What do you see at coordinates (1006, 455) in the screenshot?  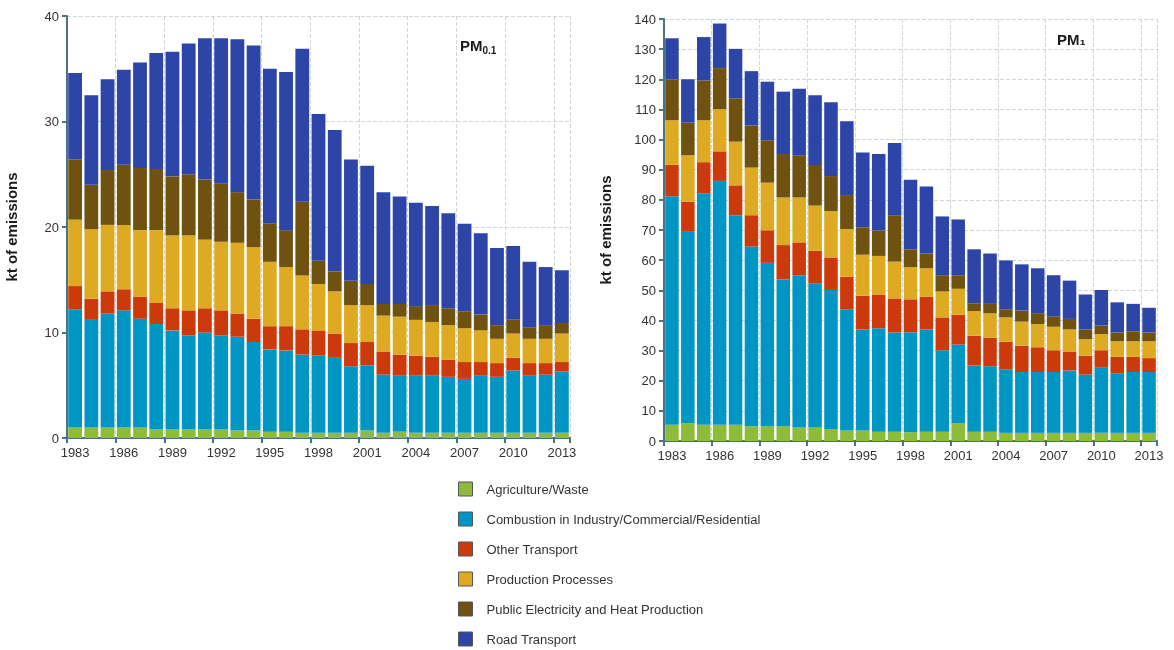 I see `x-tick-label: 2004` at bounding box center [1006, 455].